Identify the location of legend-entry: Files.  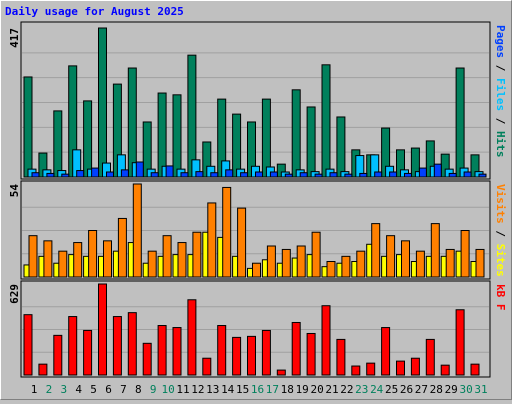
(500, 94).